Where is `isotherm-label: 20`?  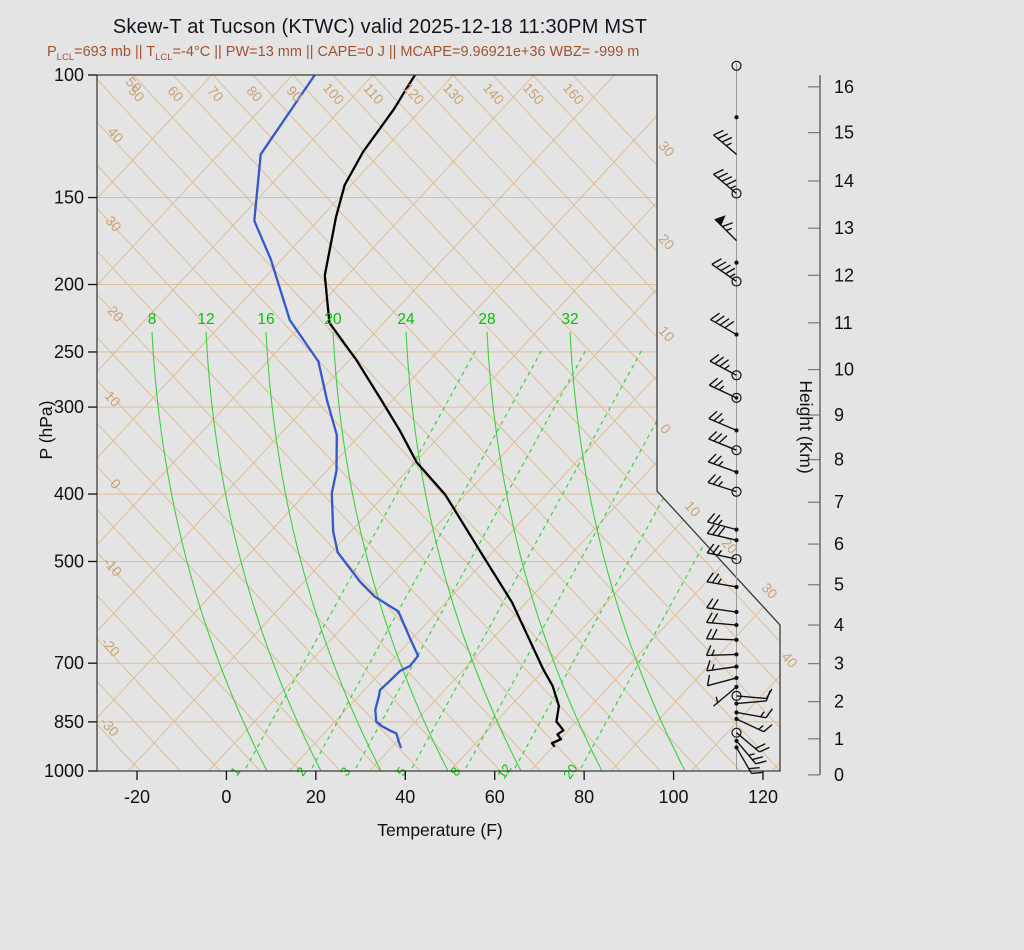
isotherm-label: 20 is located at coordinates (667, 242).